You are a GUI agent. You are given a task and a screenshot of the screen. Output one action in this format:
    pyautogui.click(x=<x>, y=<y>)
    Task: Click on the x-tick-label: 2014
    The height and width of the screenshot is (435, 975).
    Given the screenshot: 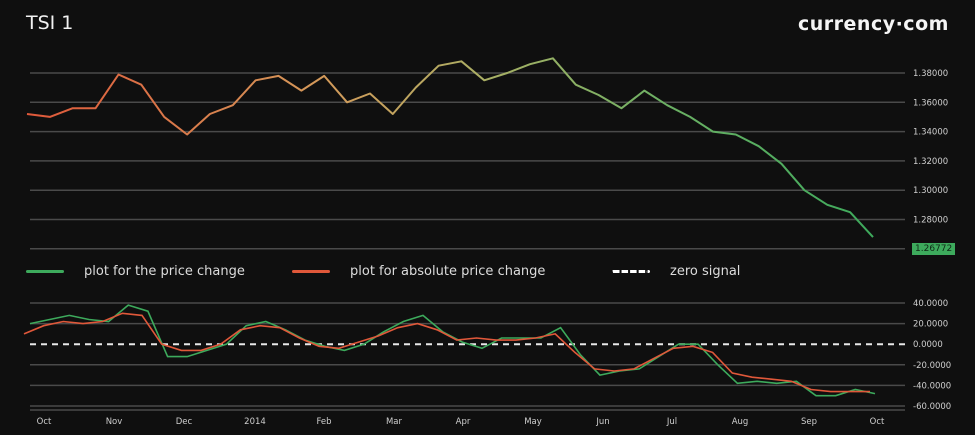 What is the action you would take?
    pyautogui.click(x=255, y=422)
    